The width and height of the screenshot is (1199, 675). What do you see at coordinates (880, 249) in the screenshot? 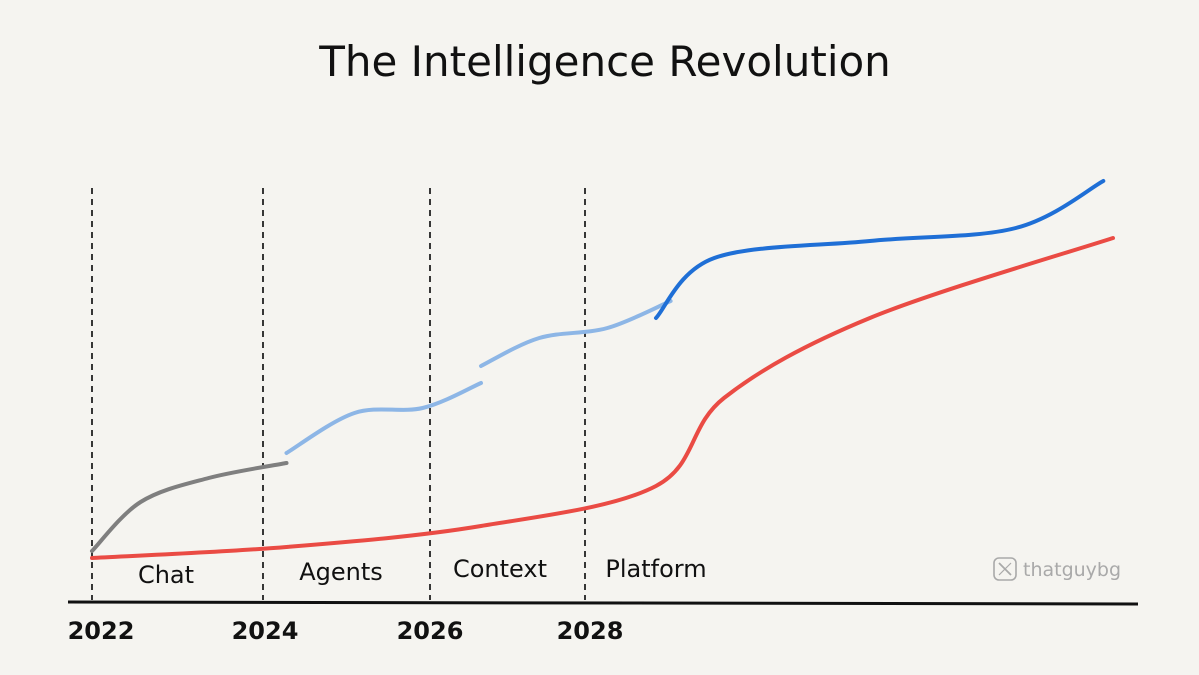
I see `series-line-platform` at bounding box center [880, 249].